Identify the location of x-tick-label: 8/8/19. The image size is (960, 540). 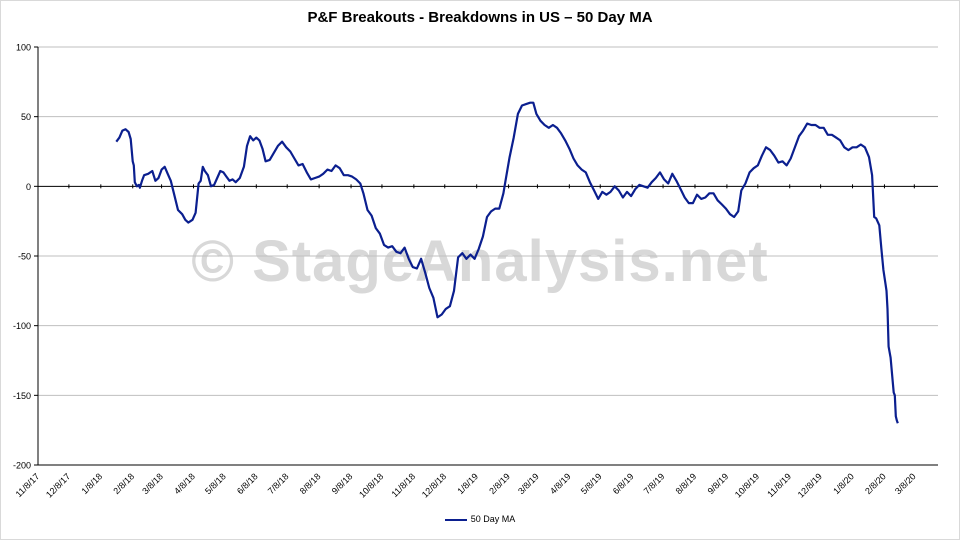
(686, 483).